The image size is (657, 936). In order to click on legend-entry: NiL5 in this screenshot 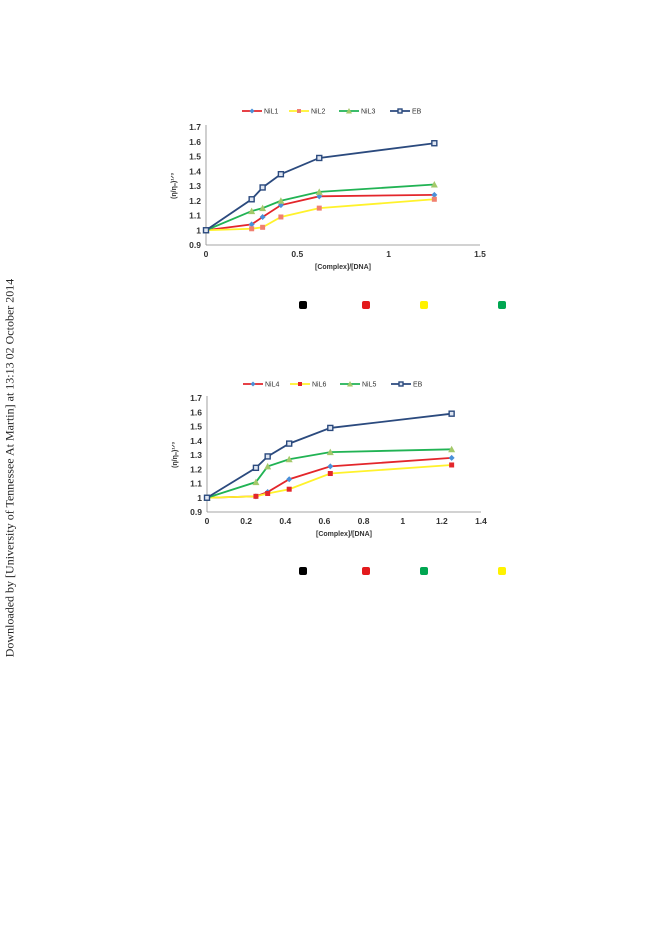, I will do `click(358, 385)`.